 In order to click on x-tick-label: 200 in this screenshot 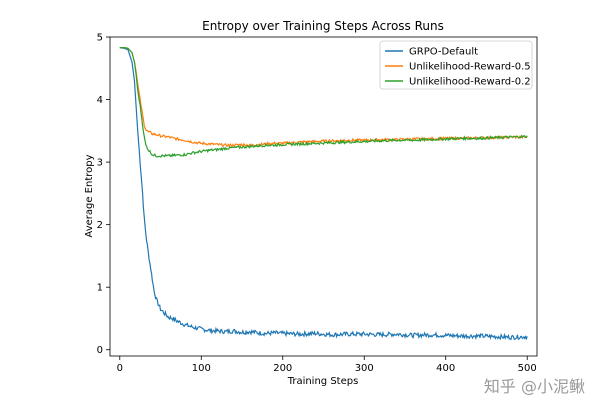, I will do `click(282, 368)`.